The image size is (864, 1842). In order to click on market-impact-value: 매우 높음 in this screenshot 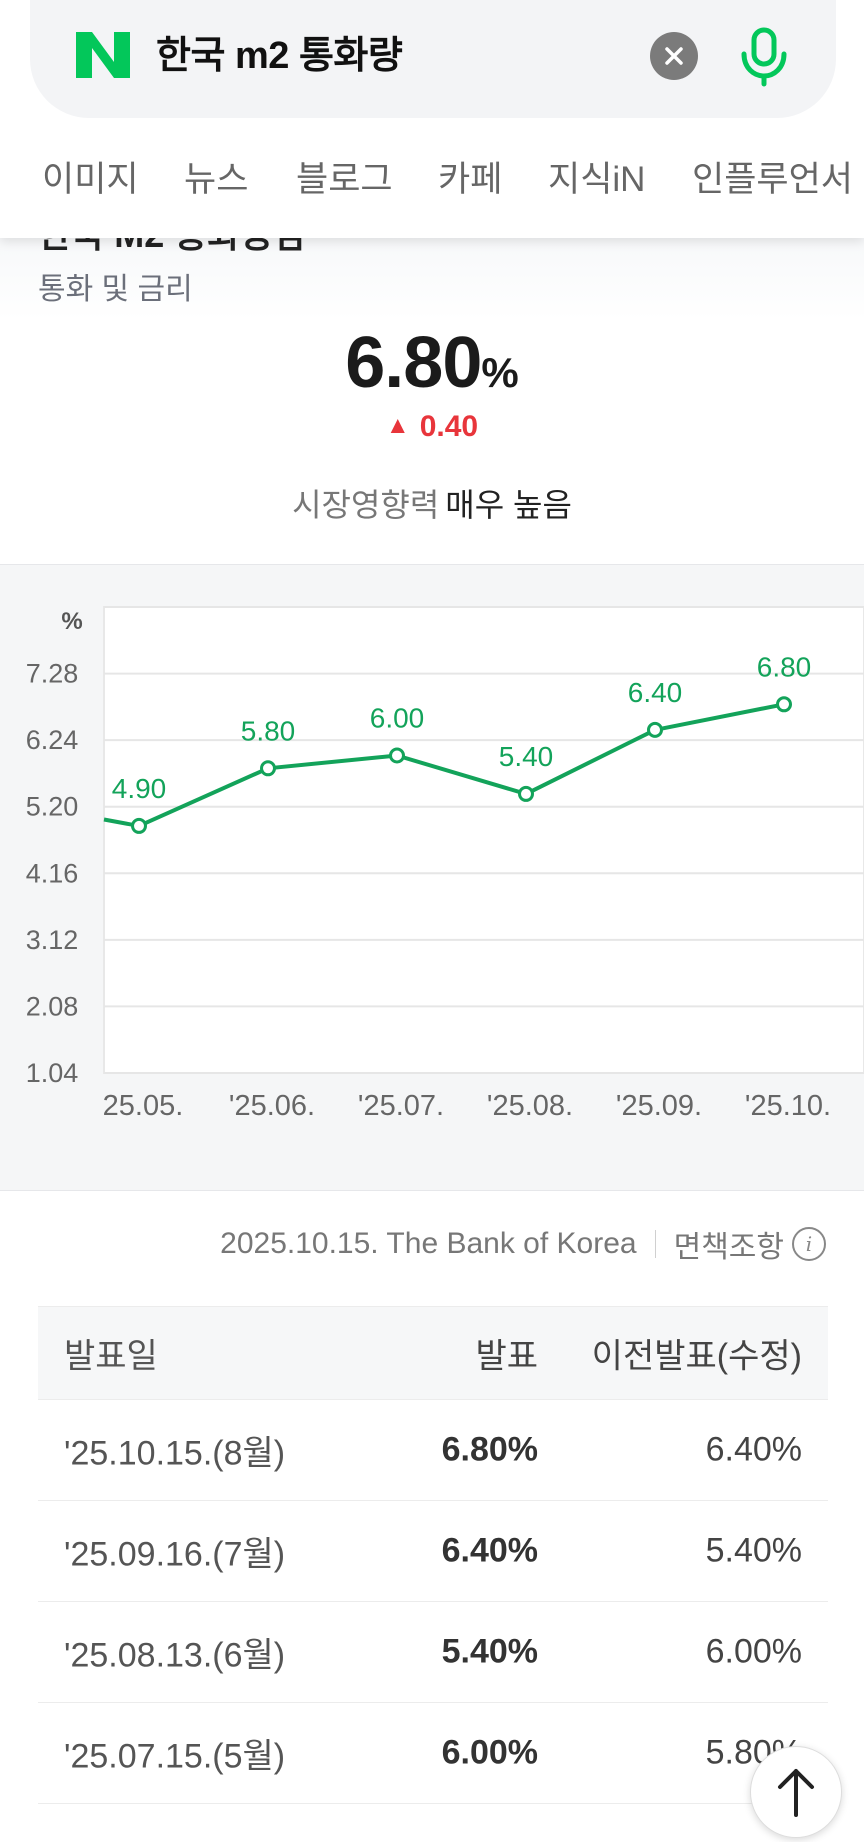, I will do `click(508, 505)`.